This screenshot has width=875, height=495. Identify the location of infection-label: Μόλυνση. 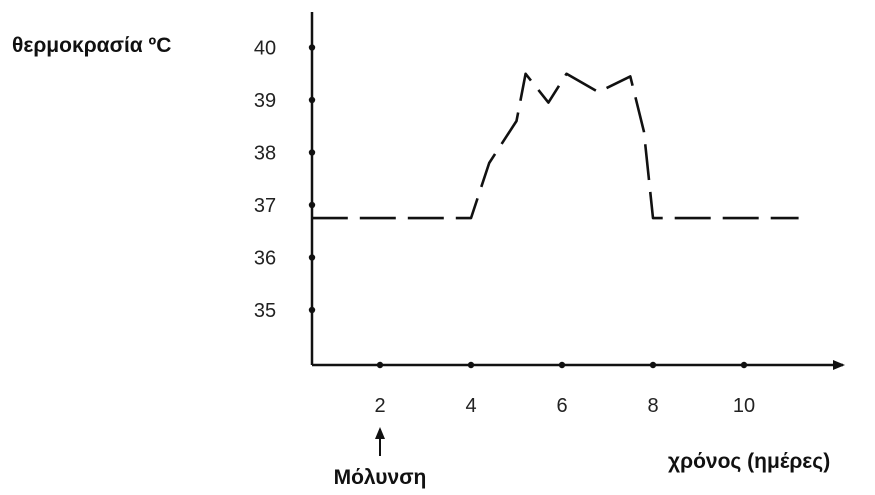
(380, 477).